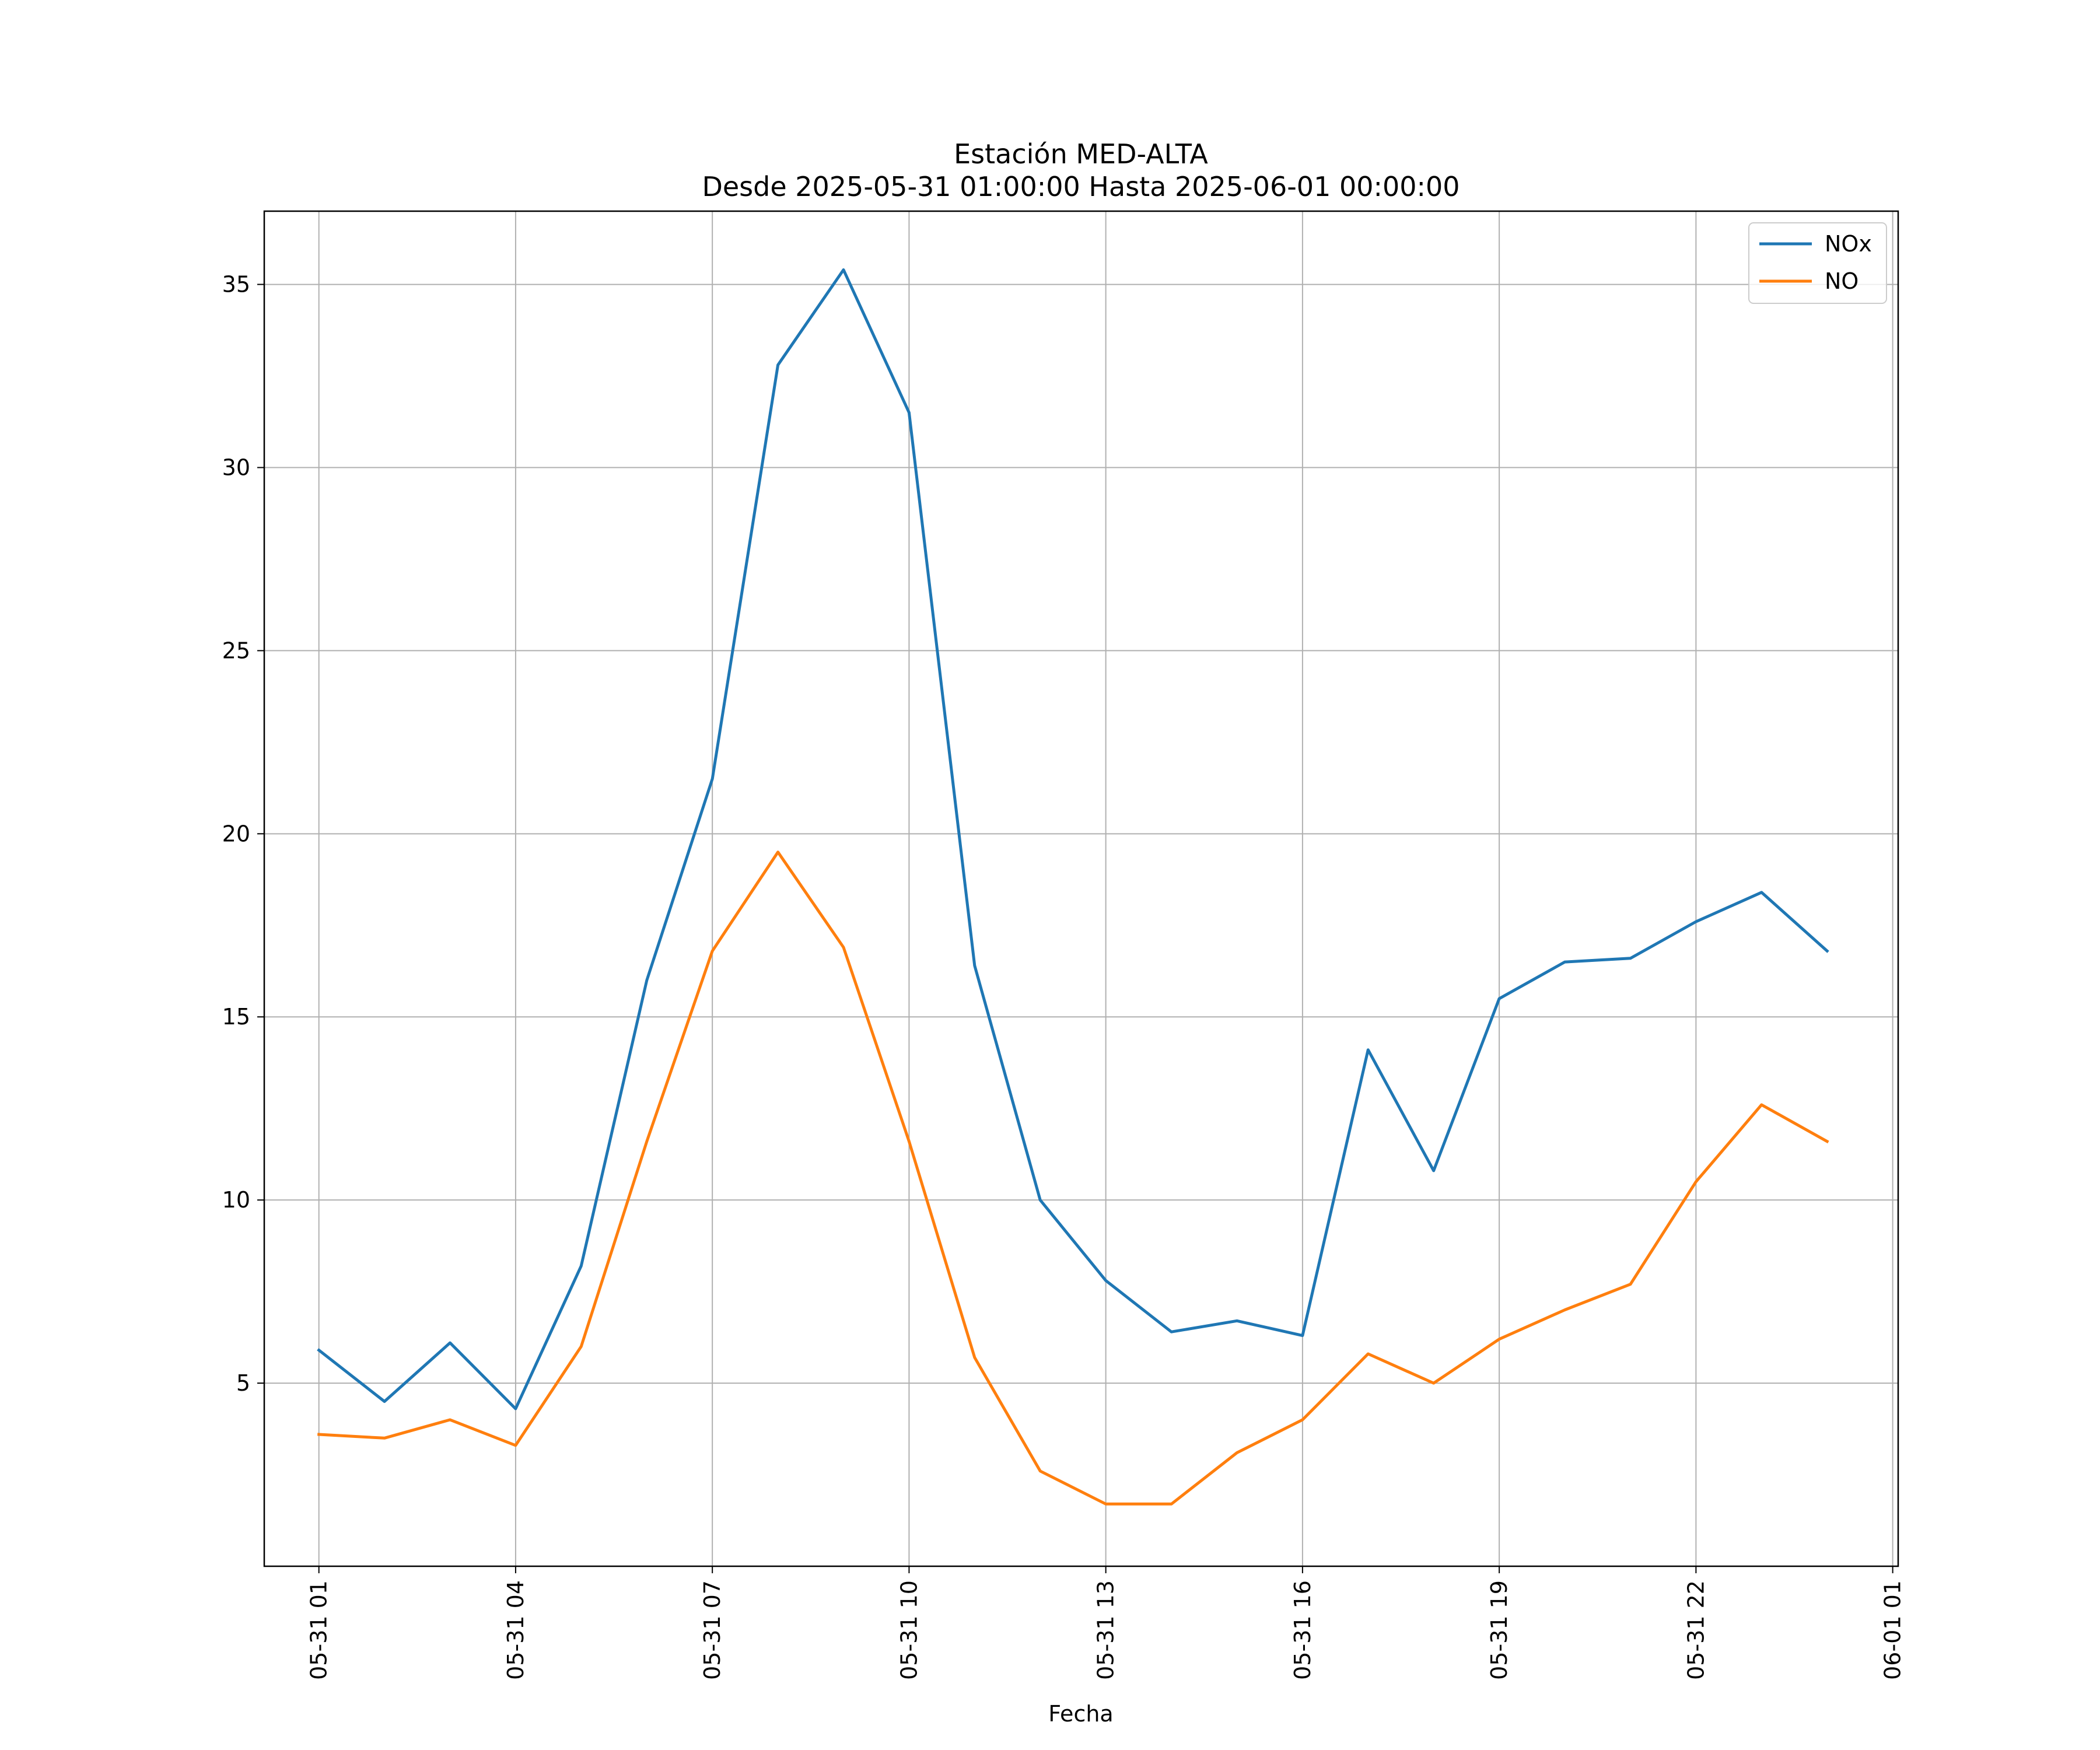  Describe the element at coordinates (1106, 1630) in the screenshot. I see `x-tick-label-05-31-13: 05-31 13` at that location.